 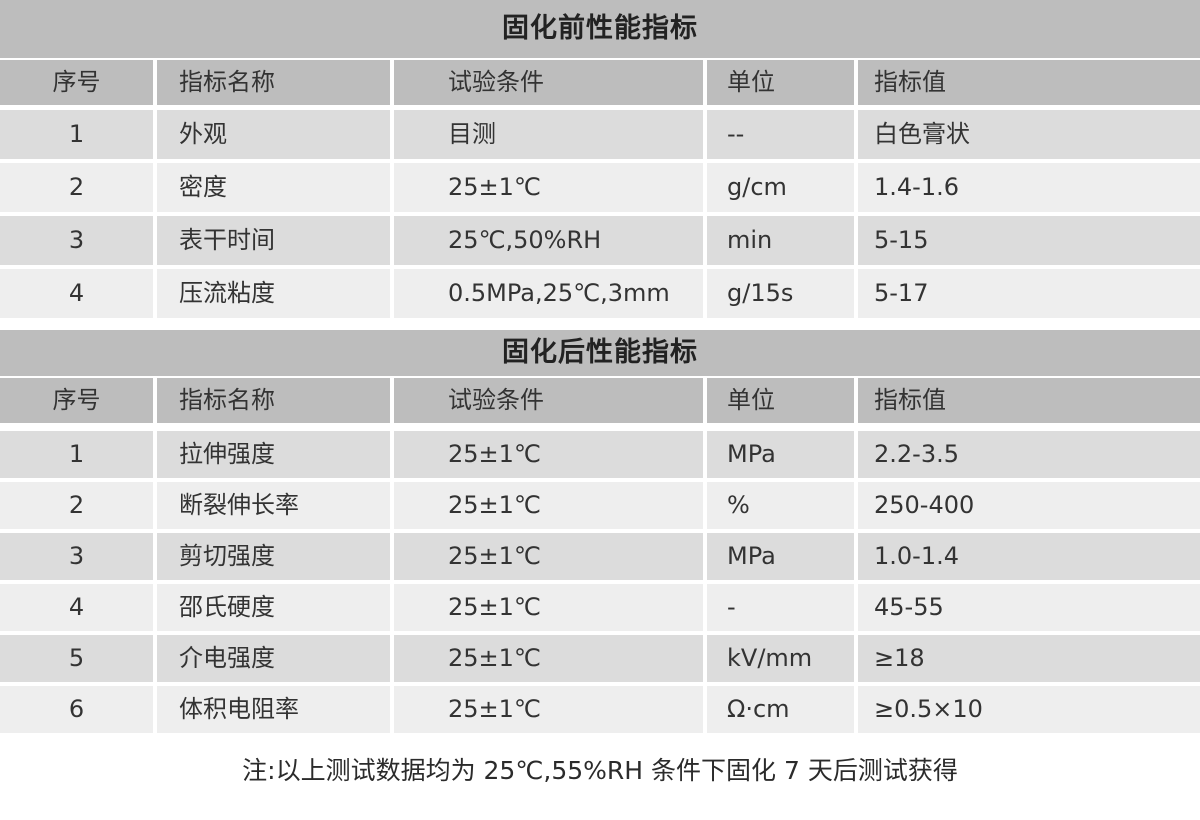 What do you see at coordinates (1029, 240) in the screenshot?
I see `cell-value: 5-15` at bounding box center [1029, 240].